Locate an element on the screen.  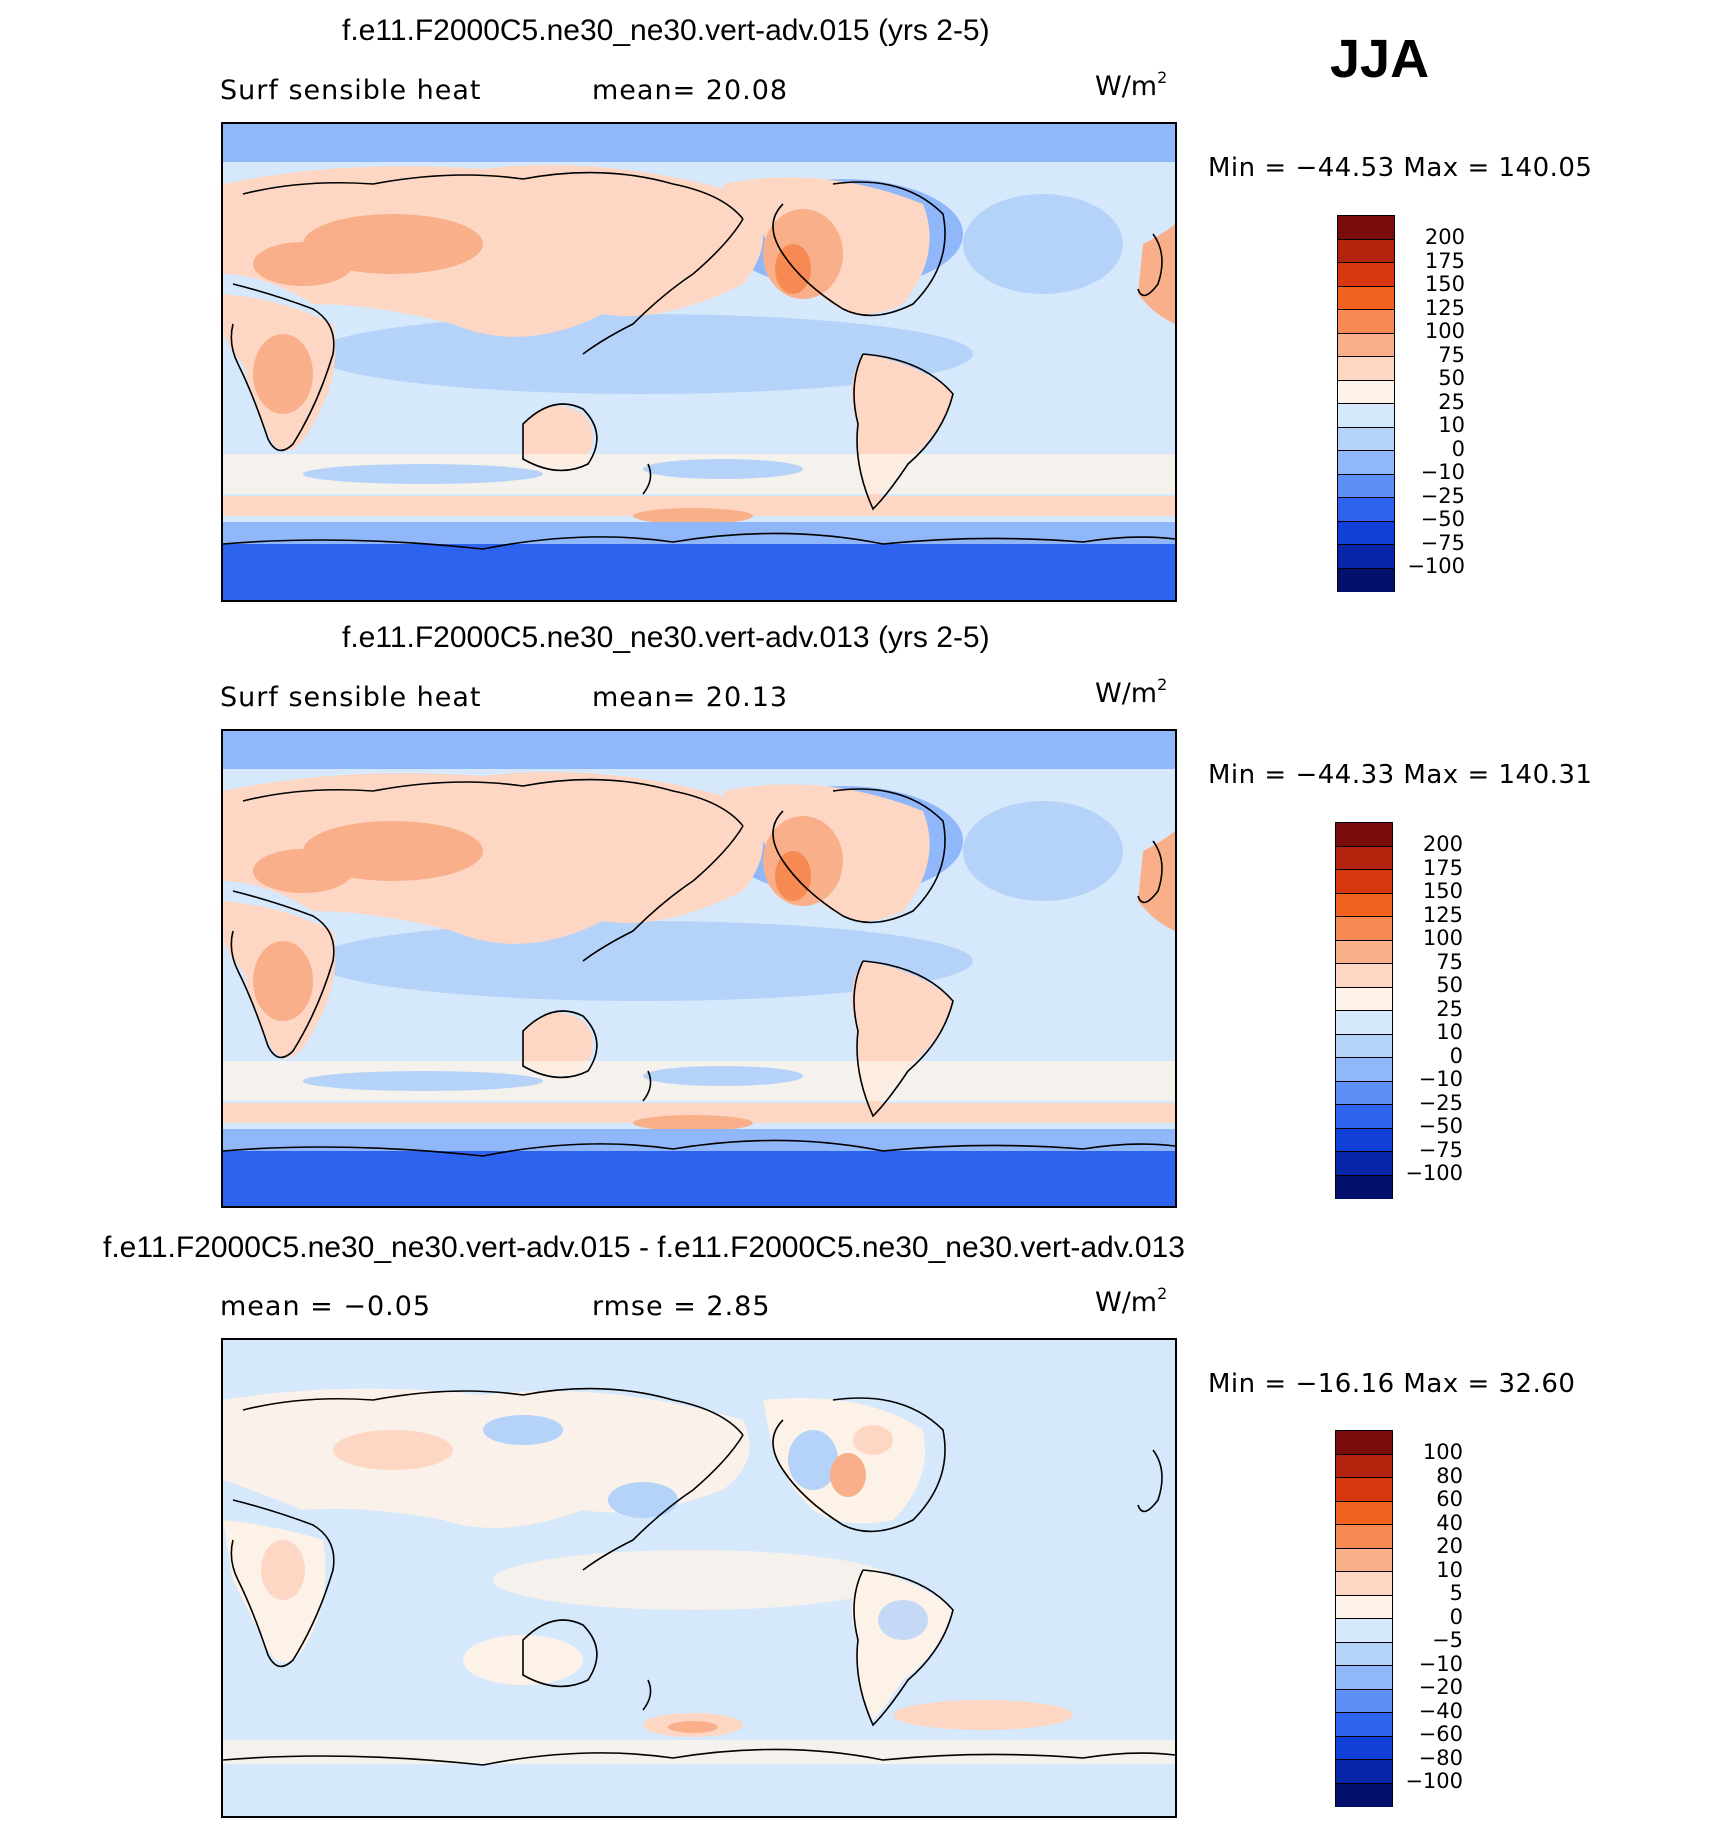
colorbar-tick-label: −5 is located at coordinates (1447, 1640).